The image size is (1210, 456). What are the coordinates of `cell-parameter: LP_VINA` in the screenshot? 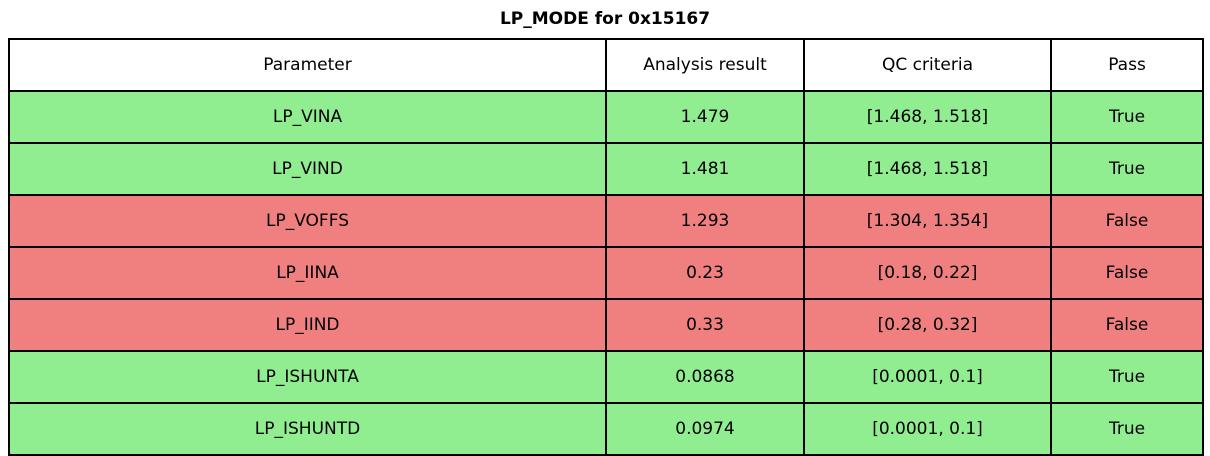 It's located at (307, 117).